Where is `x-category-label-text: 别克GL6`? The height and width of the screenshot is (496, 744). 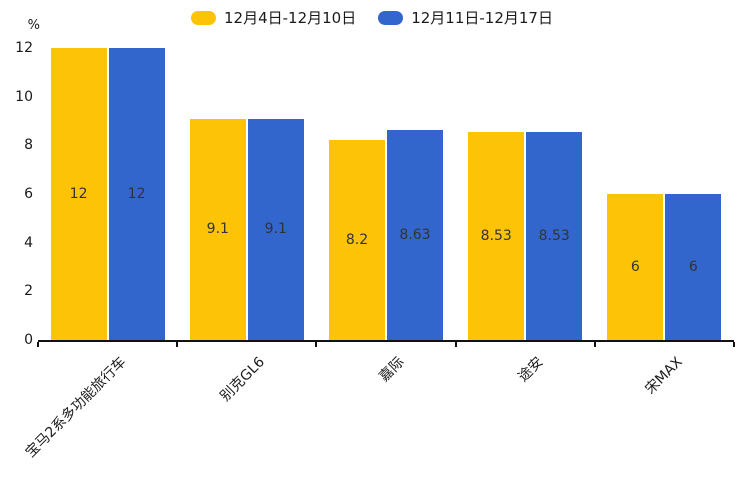
x-category-label-text: 别克GL6 is located at coordinates (243, 379).